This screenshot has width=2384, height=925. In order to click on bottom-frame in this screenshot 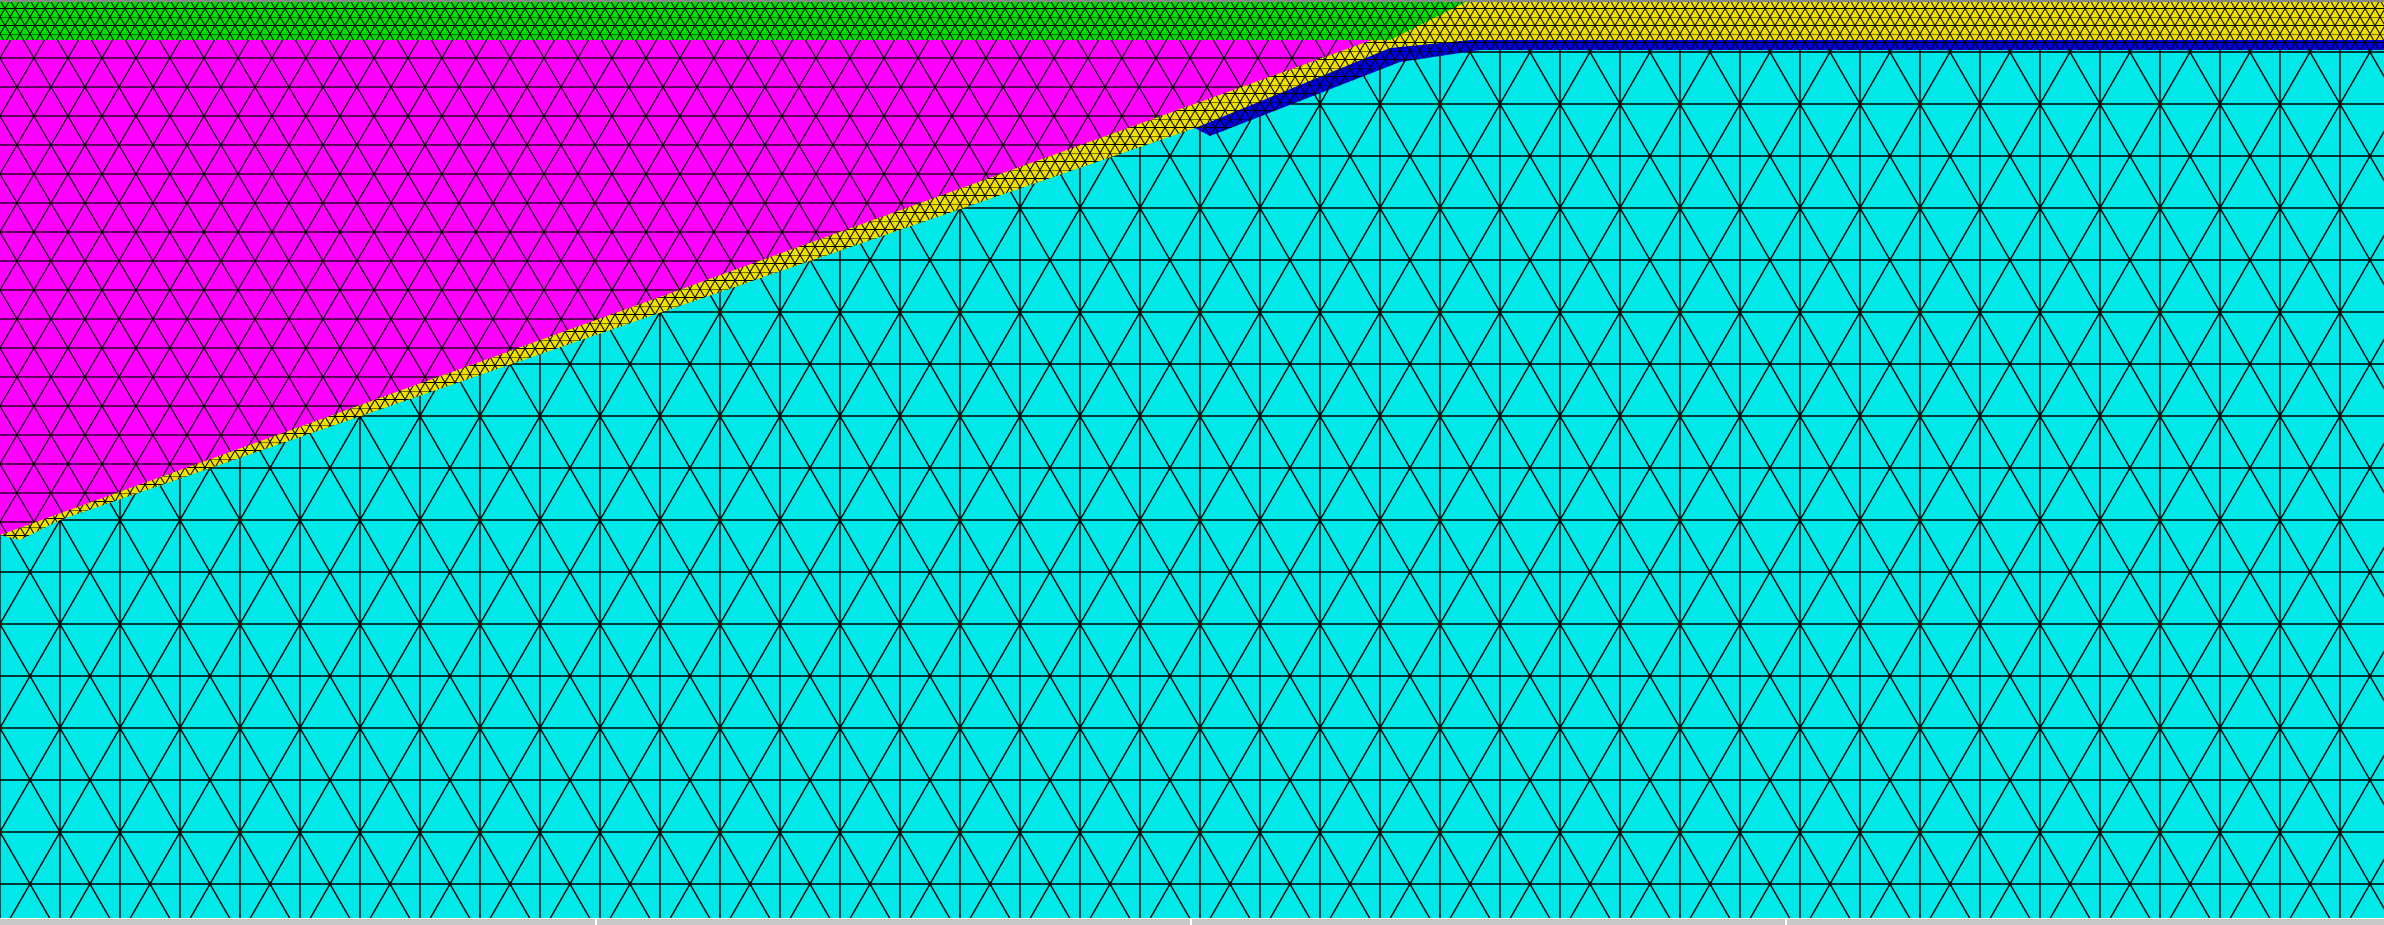, I will do `click(1192, 921)`.